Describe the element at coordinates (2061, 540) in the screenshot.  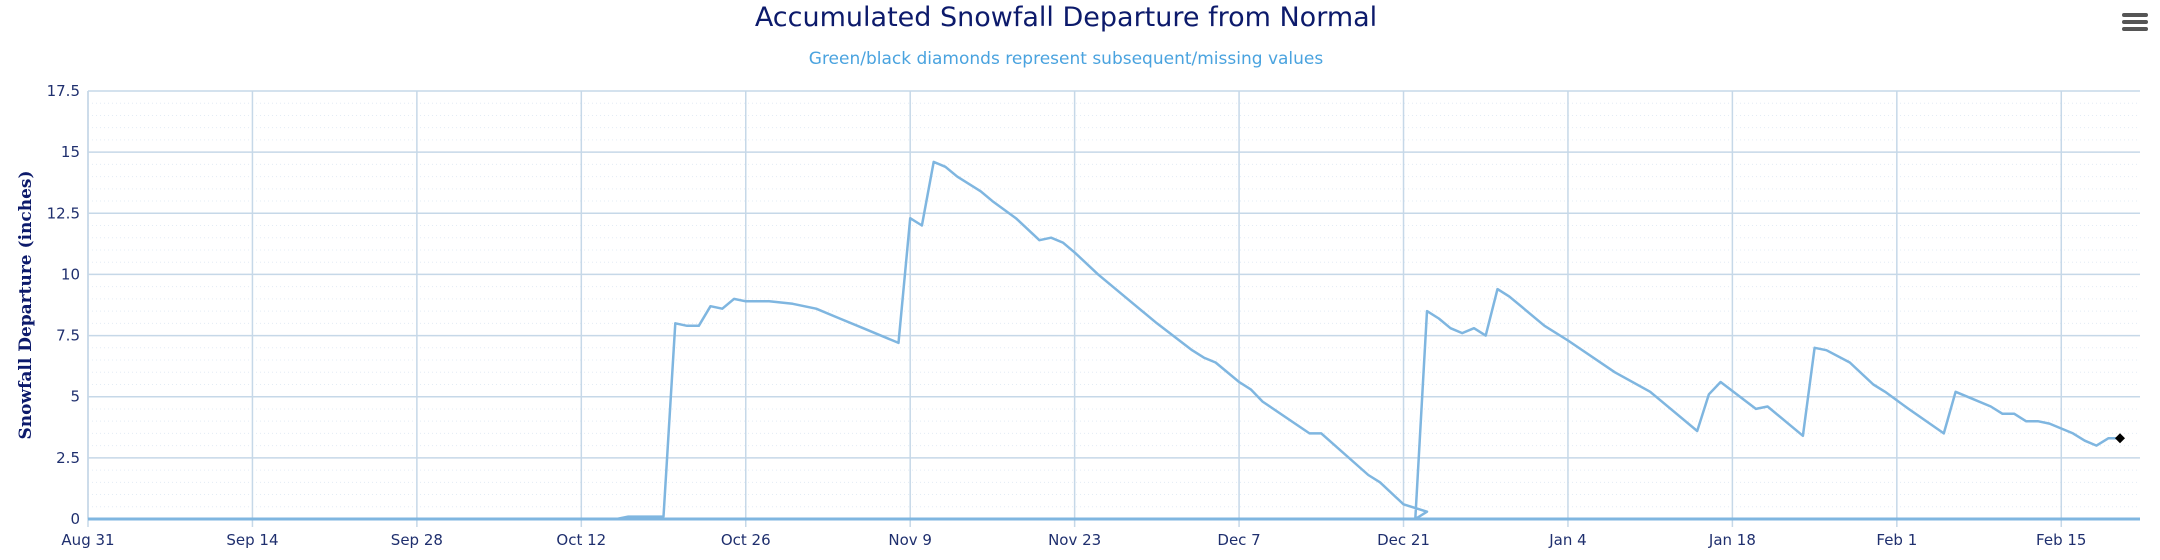
I see `x-tick-label: Feb 15` at that location.